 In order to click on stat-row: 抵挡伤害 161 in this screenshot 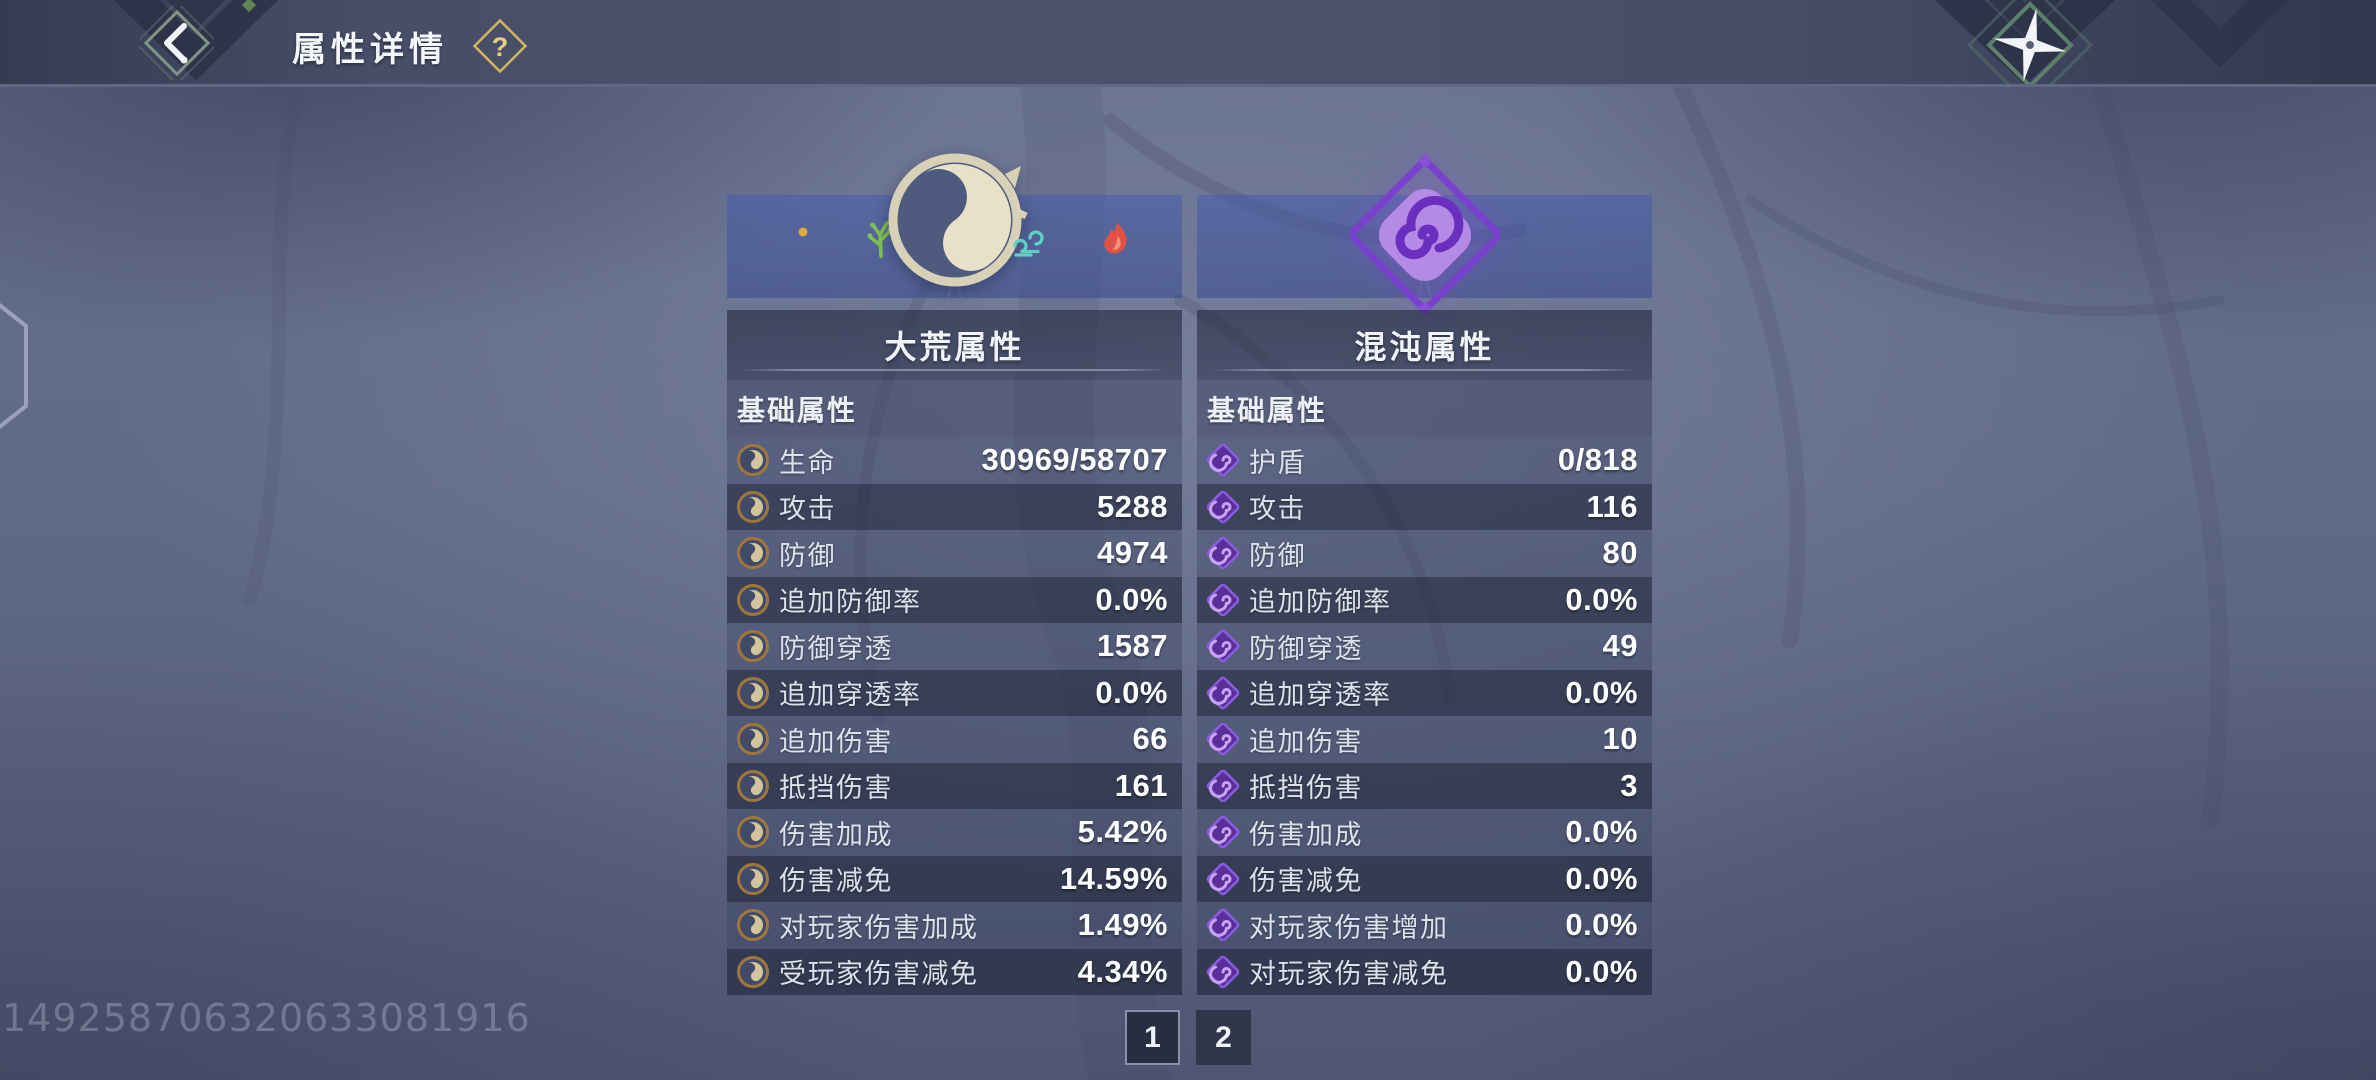, I will do `click(954, 785)`.